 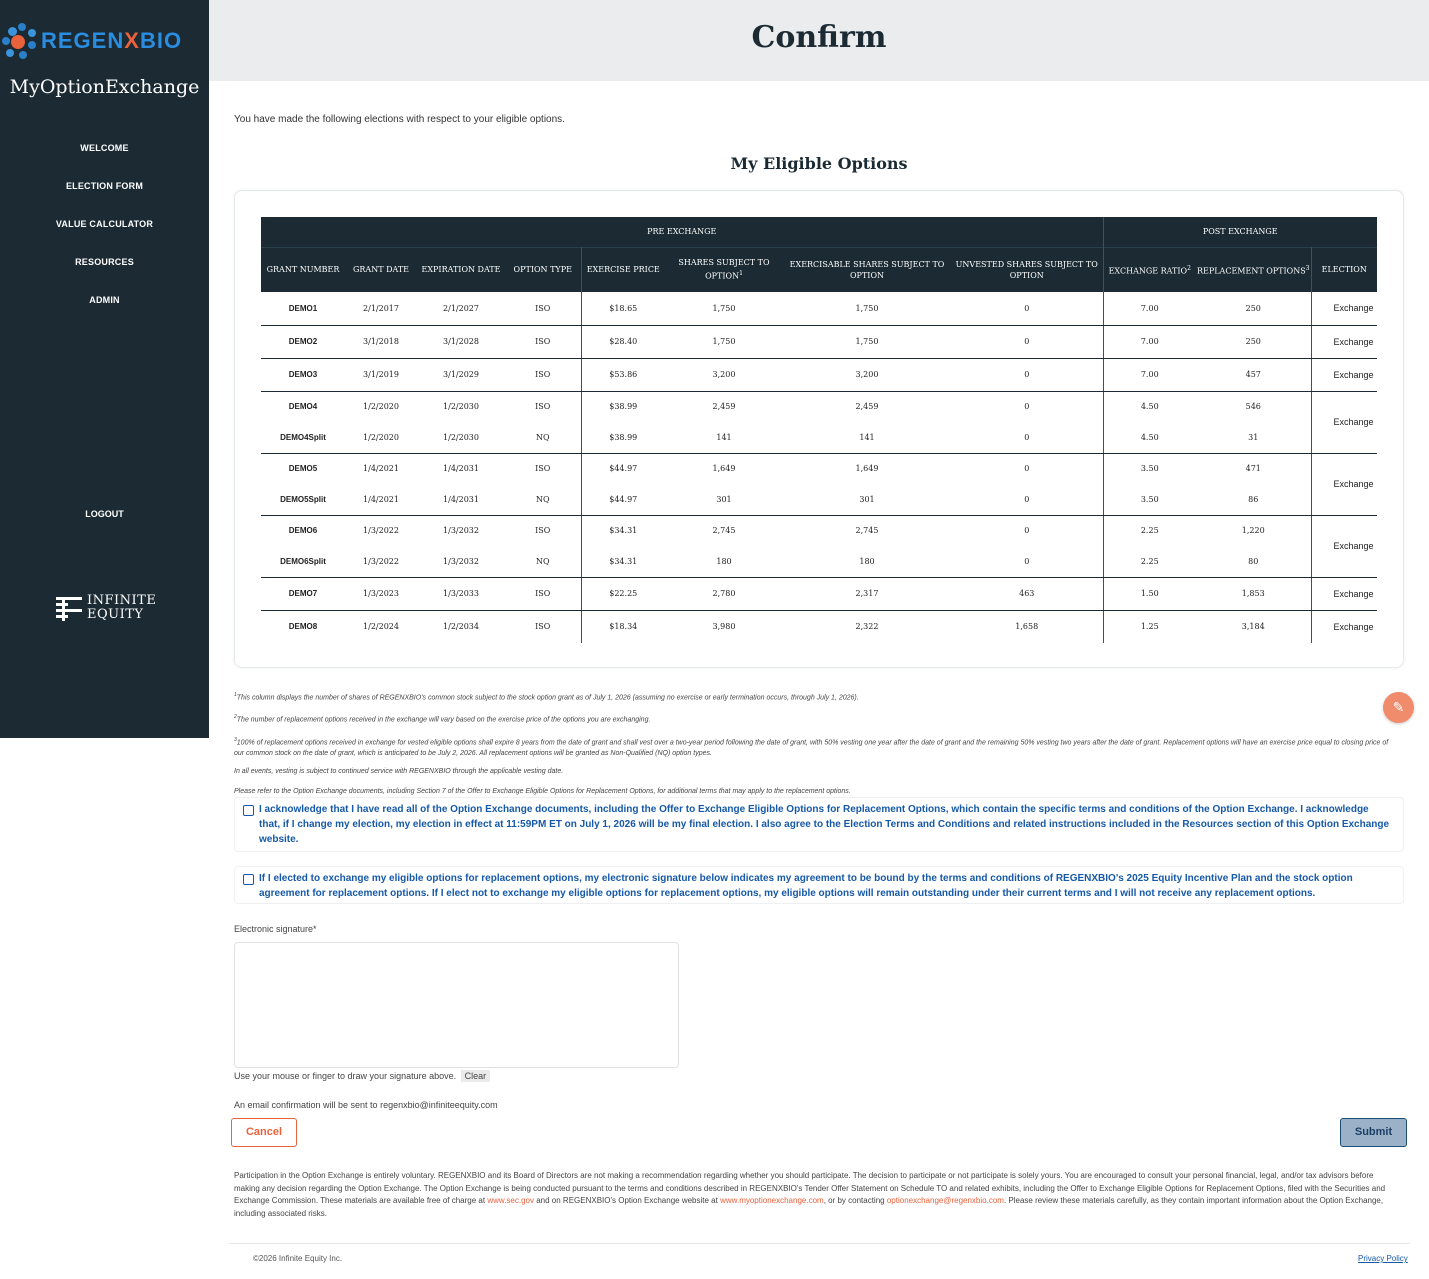 What do you see at coordinates (682, 232) in the screenshot?
I see `pre-exchange-header: PRE EXCHANGE` at bounding box center [682, 232].